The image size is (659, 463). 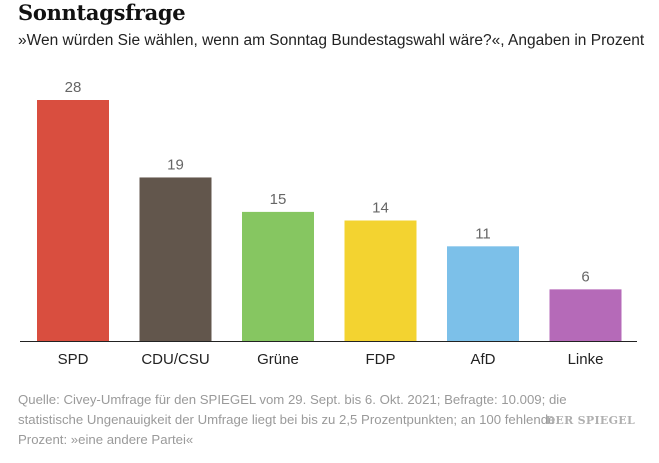 I want to click on x-tick-label: SPD, so click(x=73, y=359).